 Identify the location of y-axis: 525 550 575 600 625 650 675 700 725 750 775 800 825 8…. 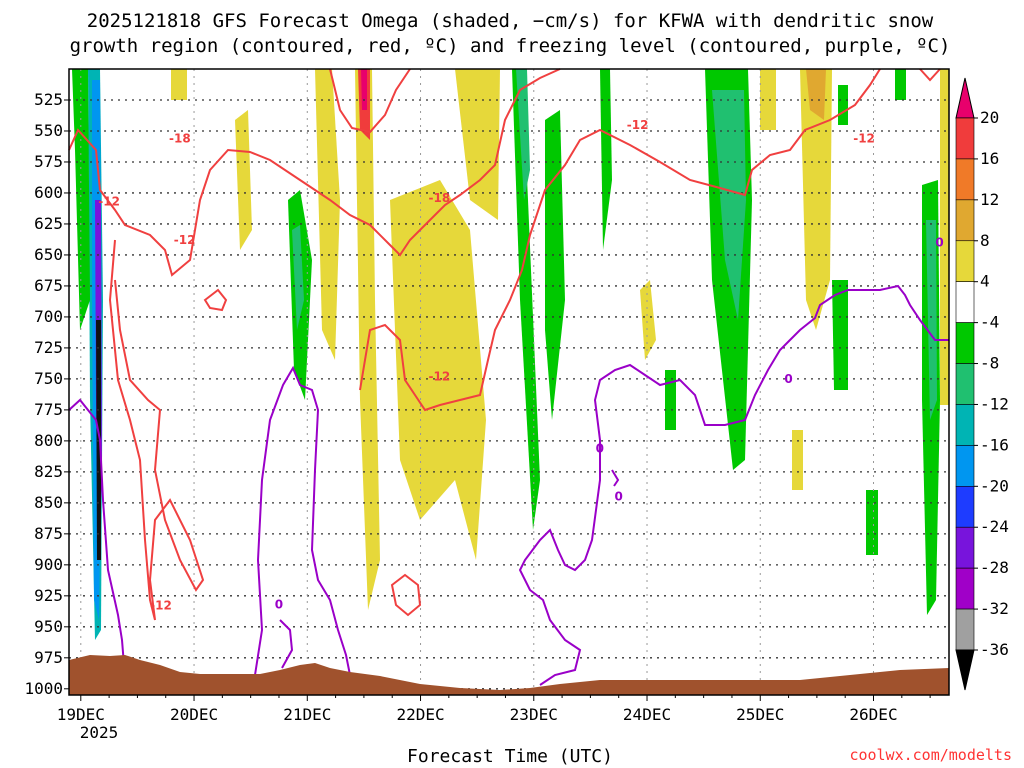
(46, 394).